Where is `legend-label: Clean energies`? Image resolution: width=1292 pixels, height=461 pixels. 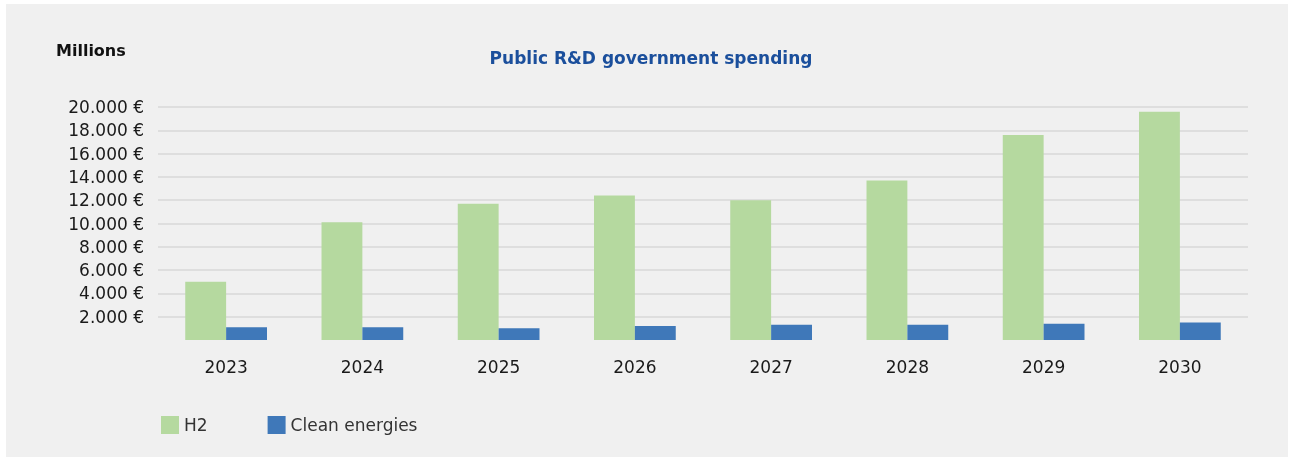
legend-label: Clean energies is located at coordinates (354, 425).